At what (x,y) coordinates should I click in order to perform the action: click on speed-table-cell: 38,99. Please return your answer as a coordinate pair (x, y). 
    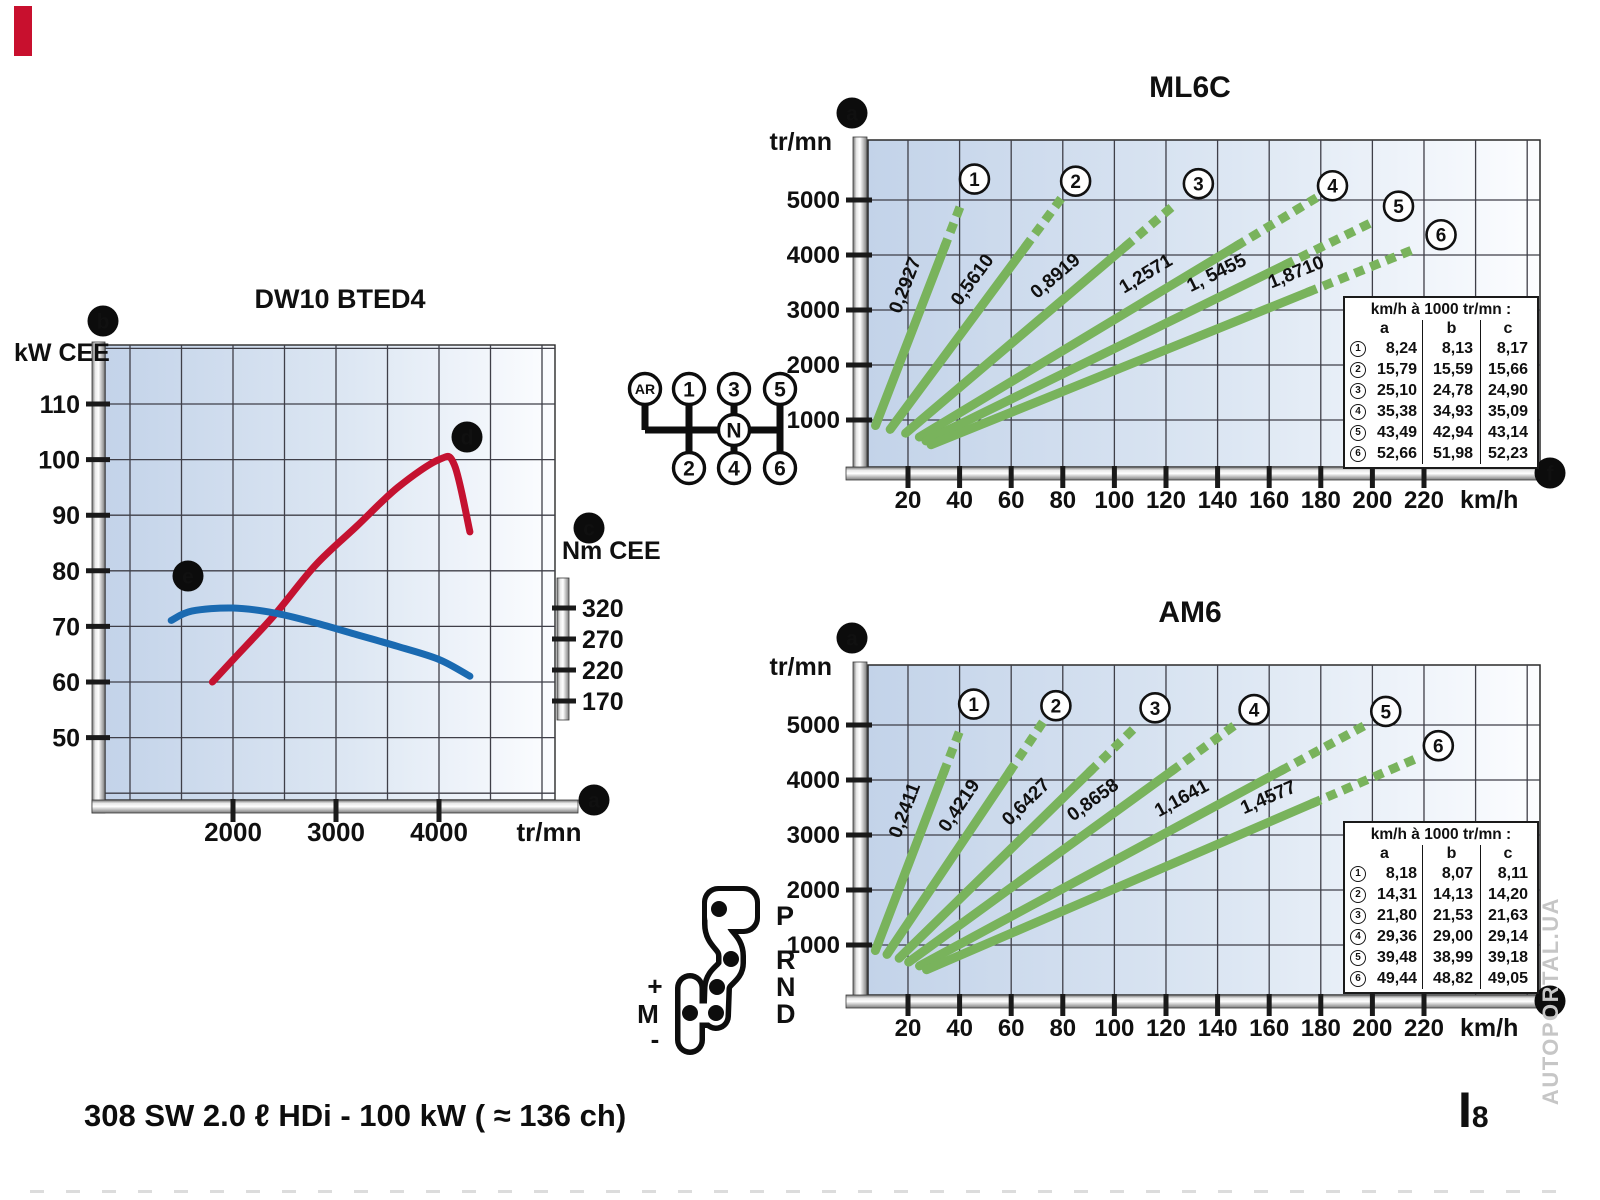
    Looking at the image, I should click on (1452, 957).